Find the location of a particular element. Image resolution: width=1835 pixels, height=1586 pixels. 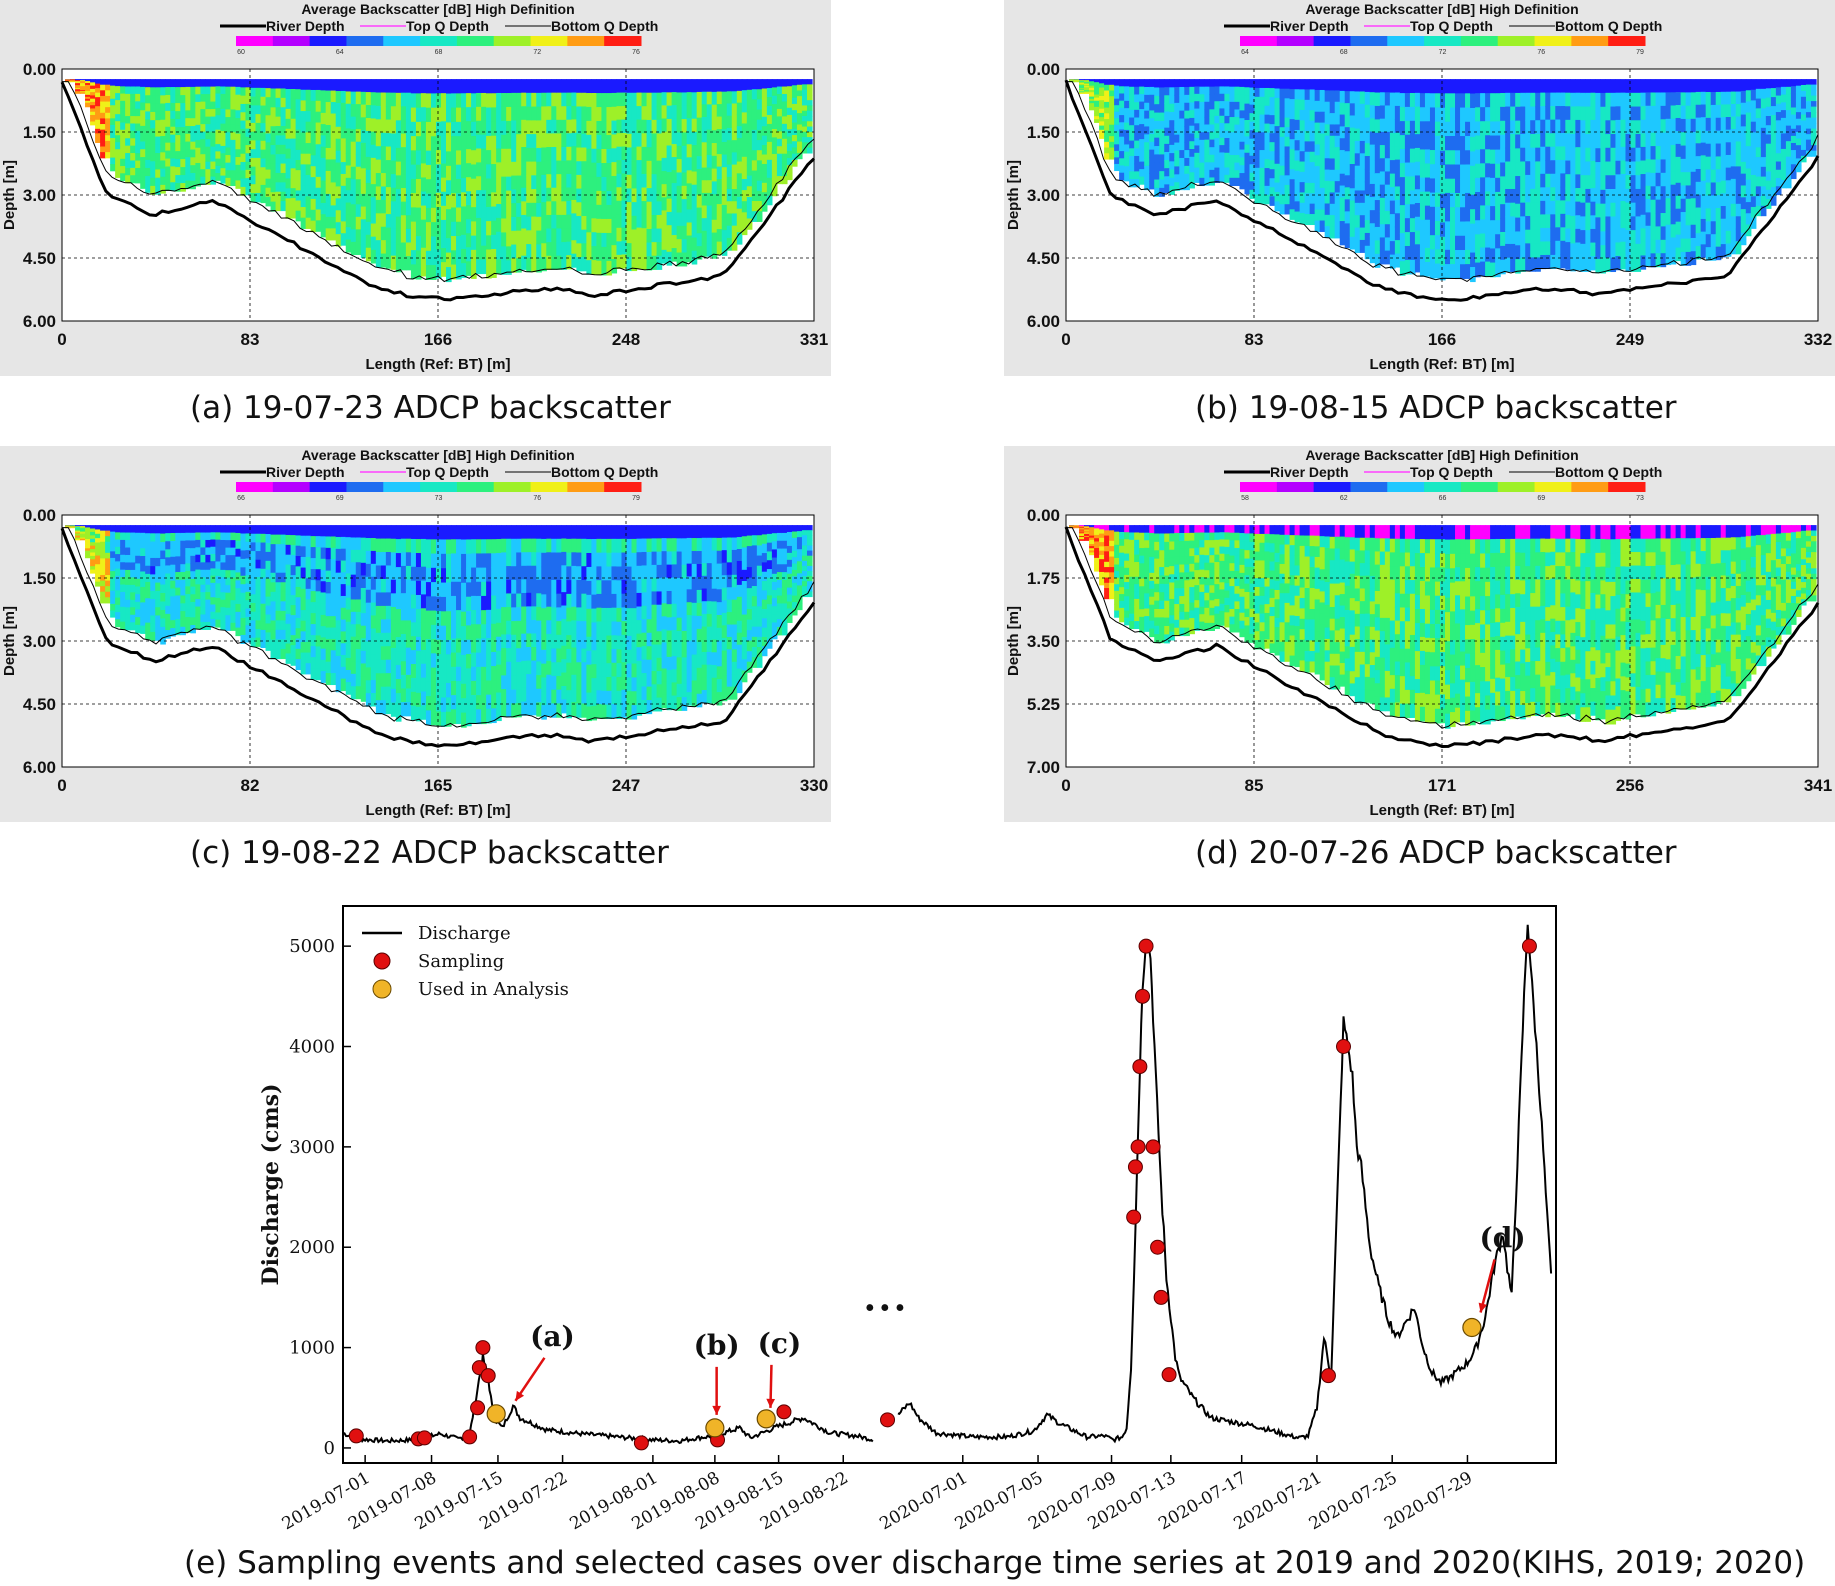

y-tick-label: 6.00 is located at coordinates (1043, 321).